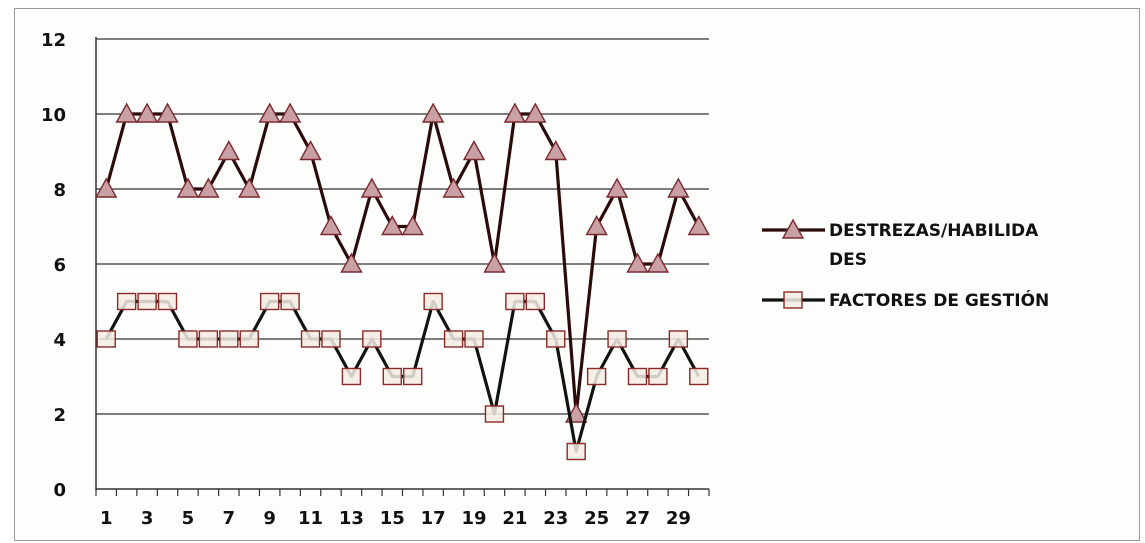  Describe the element at coordinates (637, 518) in the screenshot. I see `x-tick-label: 27` at that location.